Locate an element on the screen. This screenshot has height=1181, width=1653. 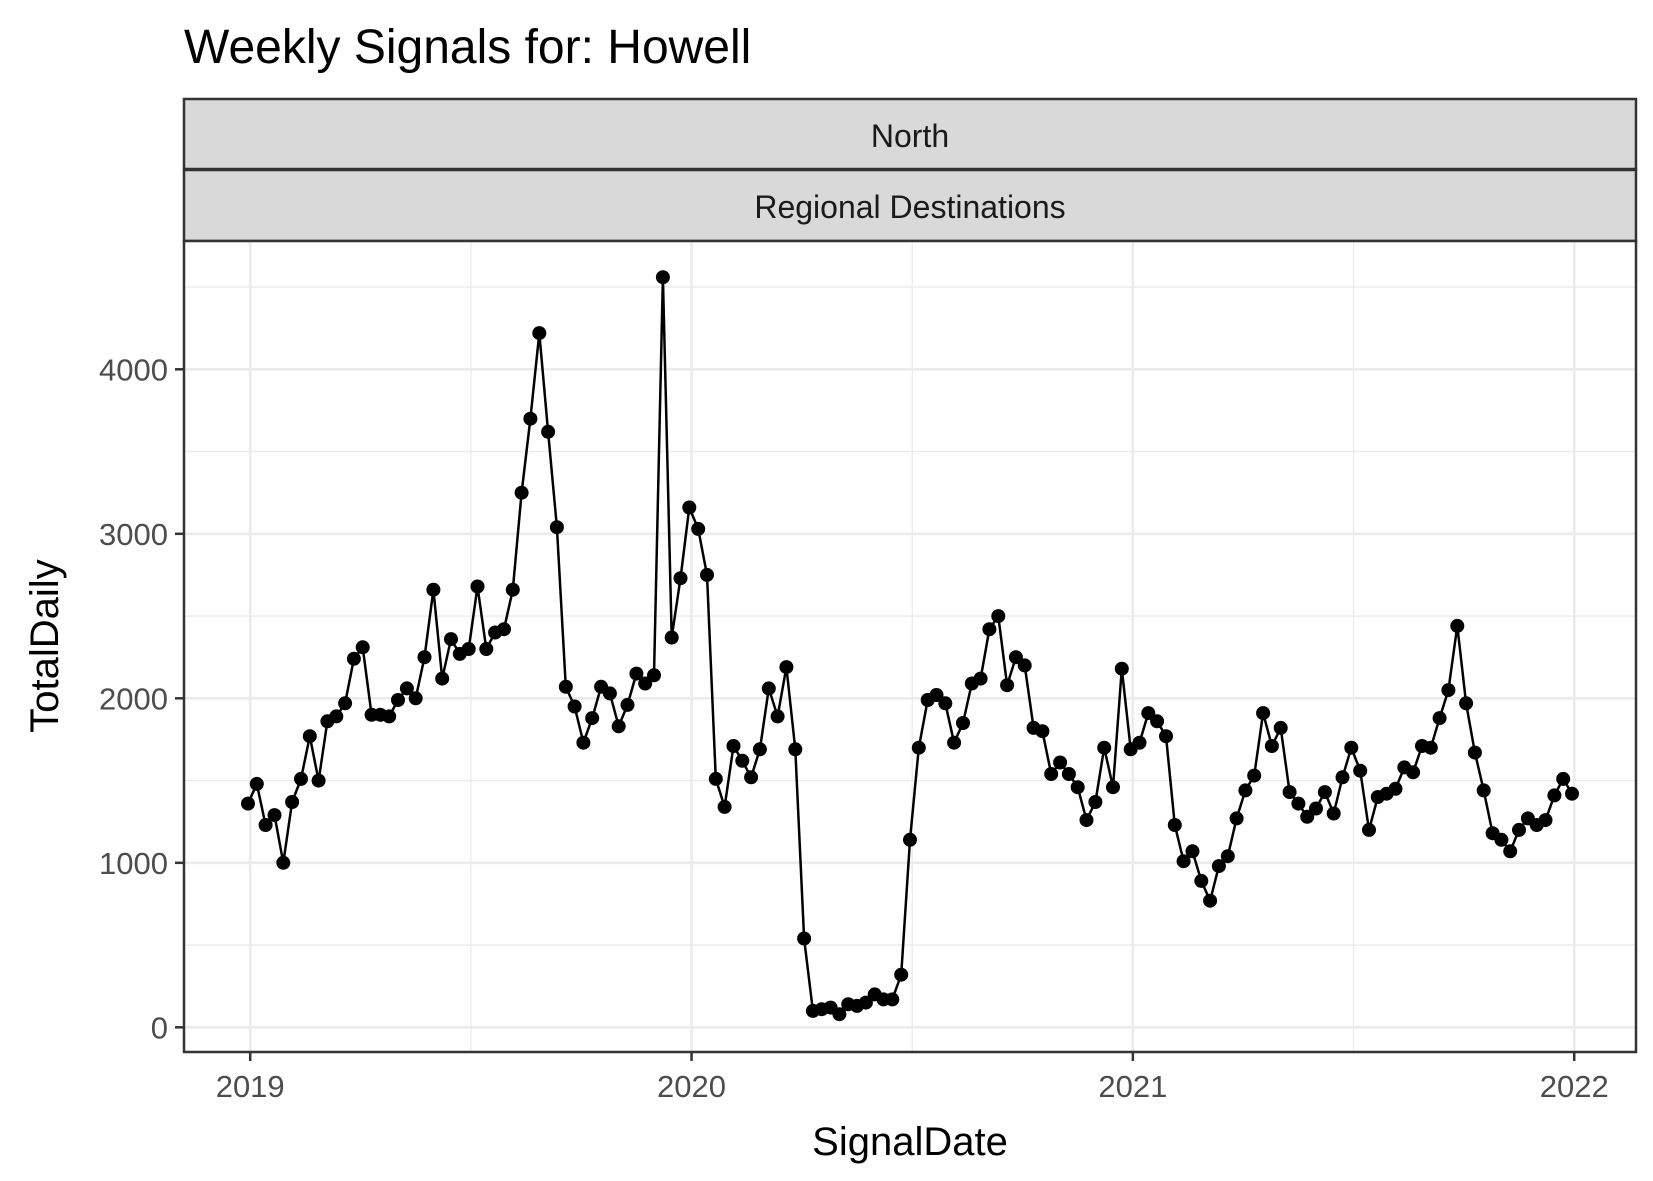
x-tick-label: 2021 is located at coordinates (1132, 1086).